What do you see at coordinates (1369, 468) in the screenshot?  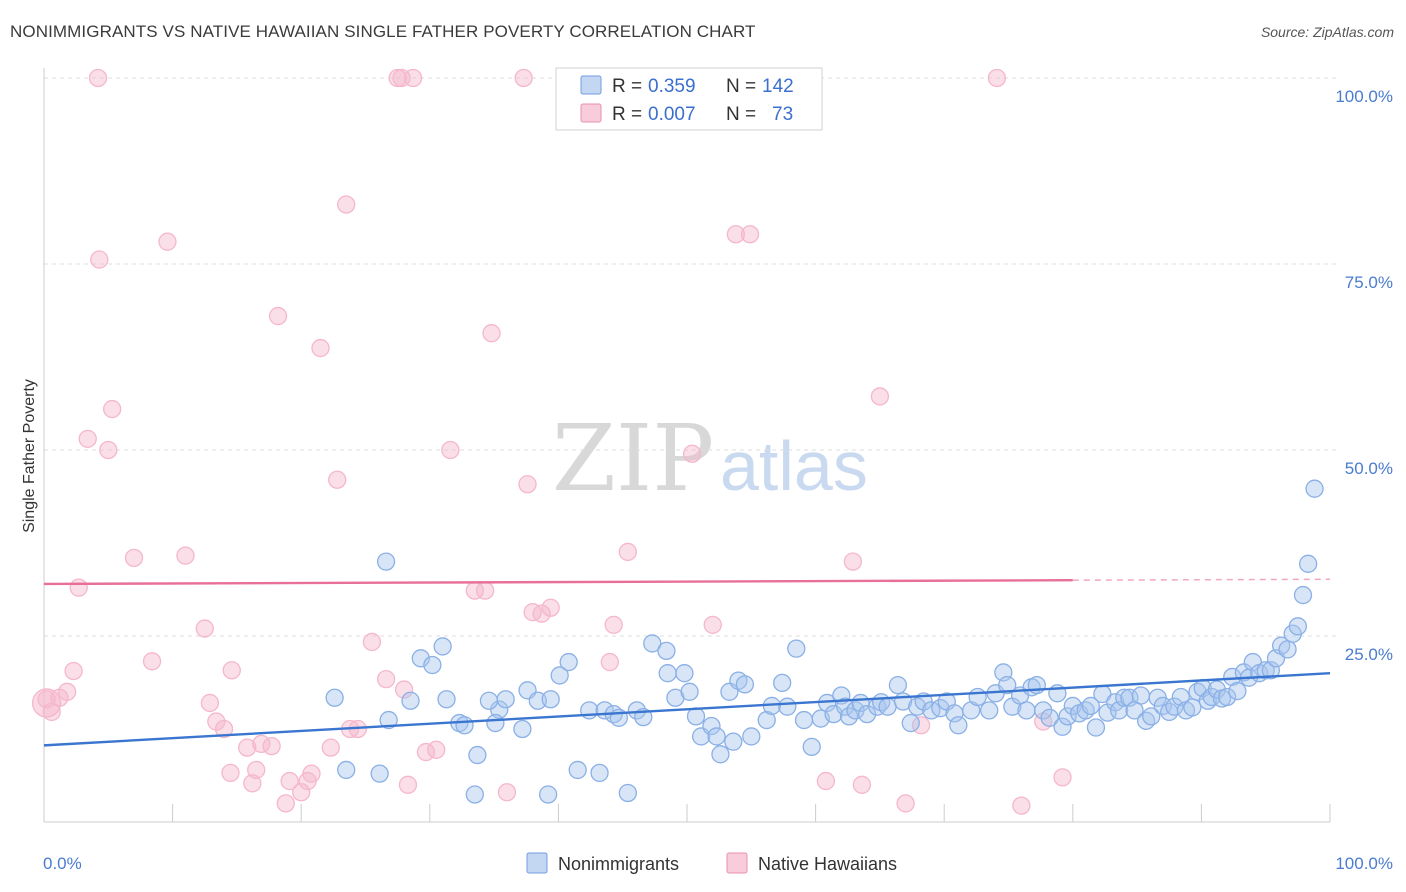 I see `y-tick-label-50: 50.0%` at bounding box center [1369, 468].